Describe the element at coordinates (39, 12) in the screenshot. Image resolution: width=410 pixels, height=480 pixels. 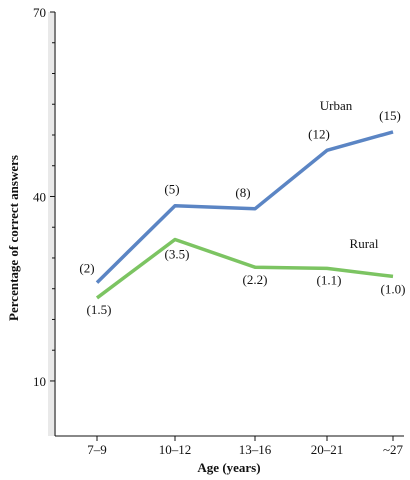
I see `y-tick-label: 70` at that location.